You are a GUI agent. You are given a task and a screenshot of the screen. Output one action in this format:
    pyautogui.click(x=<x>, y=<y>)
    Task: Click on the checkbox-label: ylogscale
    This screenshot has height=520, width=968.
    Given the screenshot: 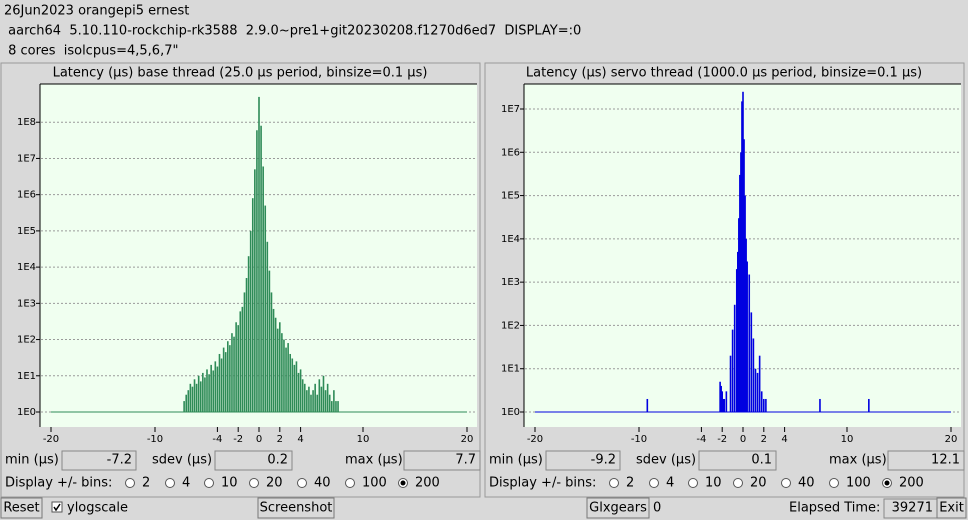 What is the action you would take?
    pyautogui.click(x=97, y=508)
    